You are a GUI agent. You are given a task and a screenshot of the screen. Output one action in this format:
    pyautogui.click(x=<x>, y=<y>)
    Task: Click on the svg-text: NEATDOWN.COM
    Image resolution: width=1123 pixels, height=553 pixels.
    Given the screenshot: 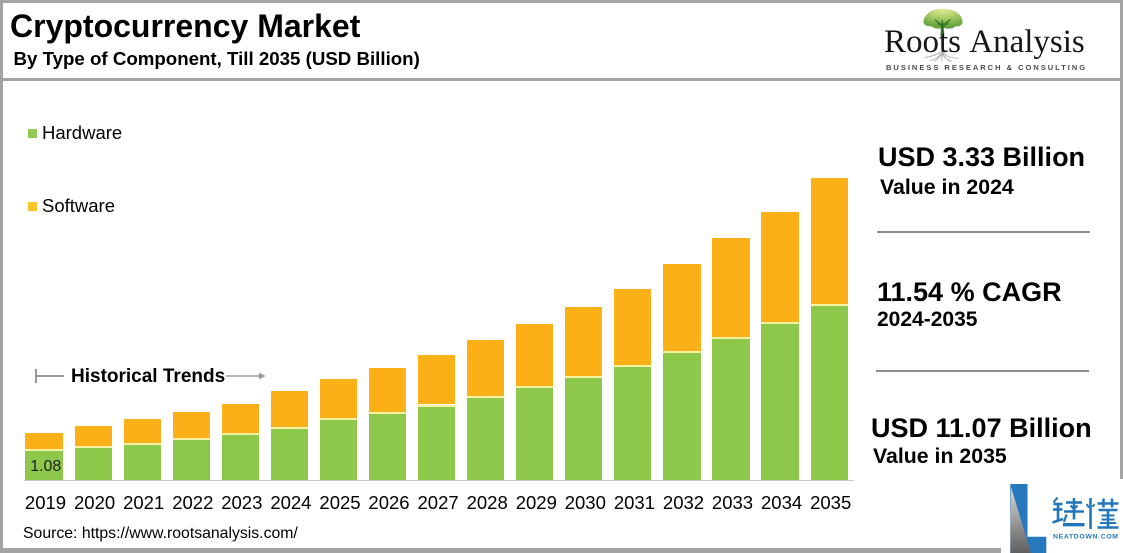 What is the action you would take?
    pyautogui.click(x=1086, y=536)
    